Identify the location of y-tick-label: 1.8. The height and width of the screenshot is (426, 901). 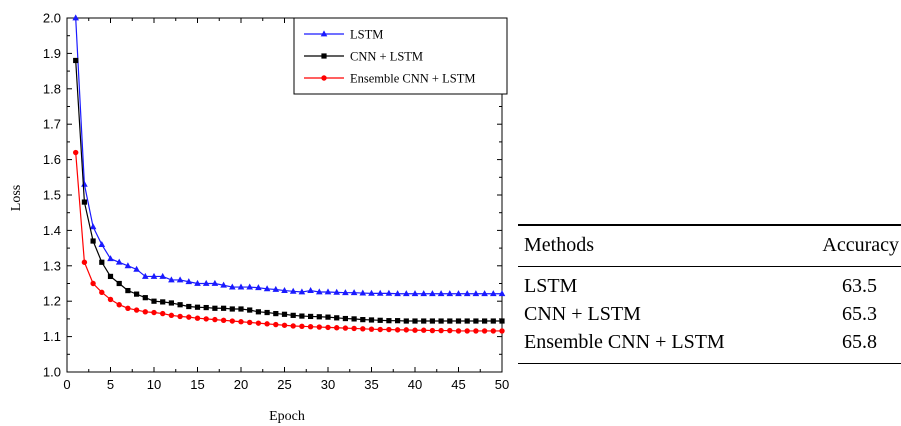
(52, 88).